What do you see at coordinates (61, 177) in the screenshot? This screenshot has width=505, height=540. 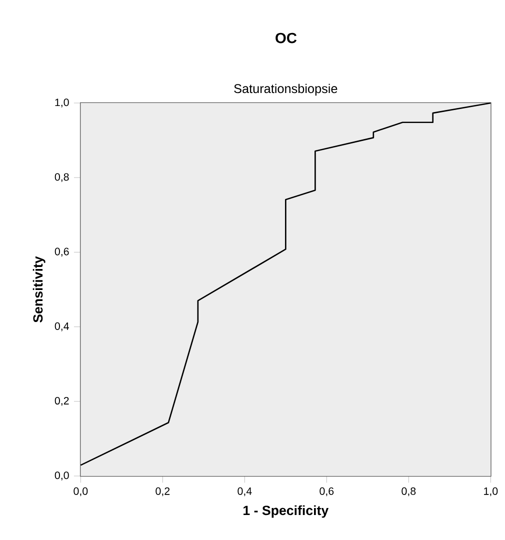 I see `y-tick-label: 0,8` at bounding box center [61, 177].